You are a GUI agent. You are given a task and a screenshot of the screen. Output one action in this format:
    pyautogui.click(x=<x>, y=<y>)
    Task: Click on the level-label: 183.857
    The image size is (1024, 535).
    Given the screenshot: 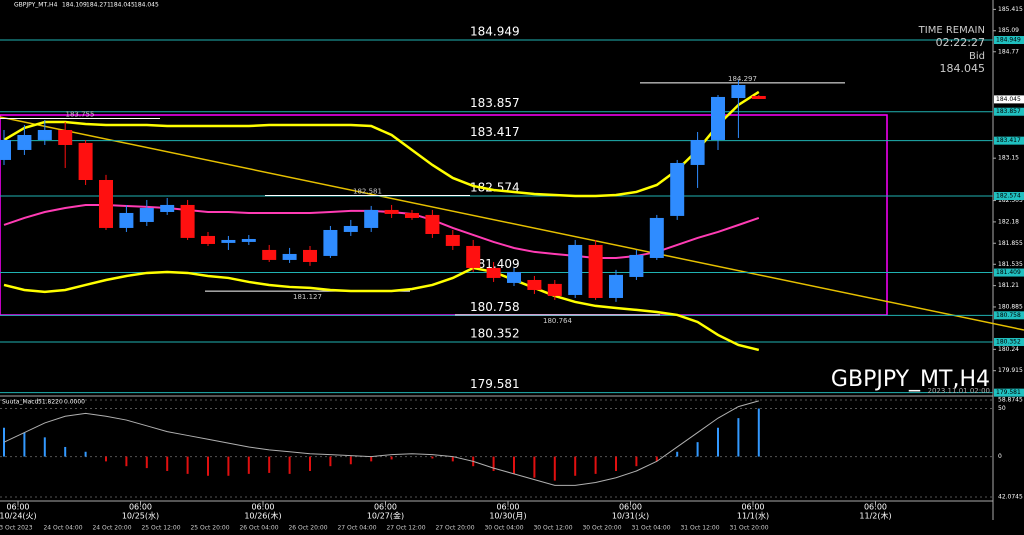 What is the action you would take?
    pyautogui.click(x=495, y=103)
    